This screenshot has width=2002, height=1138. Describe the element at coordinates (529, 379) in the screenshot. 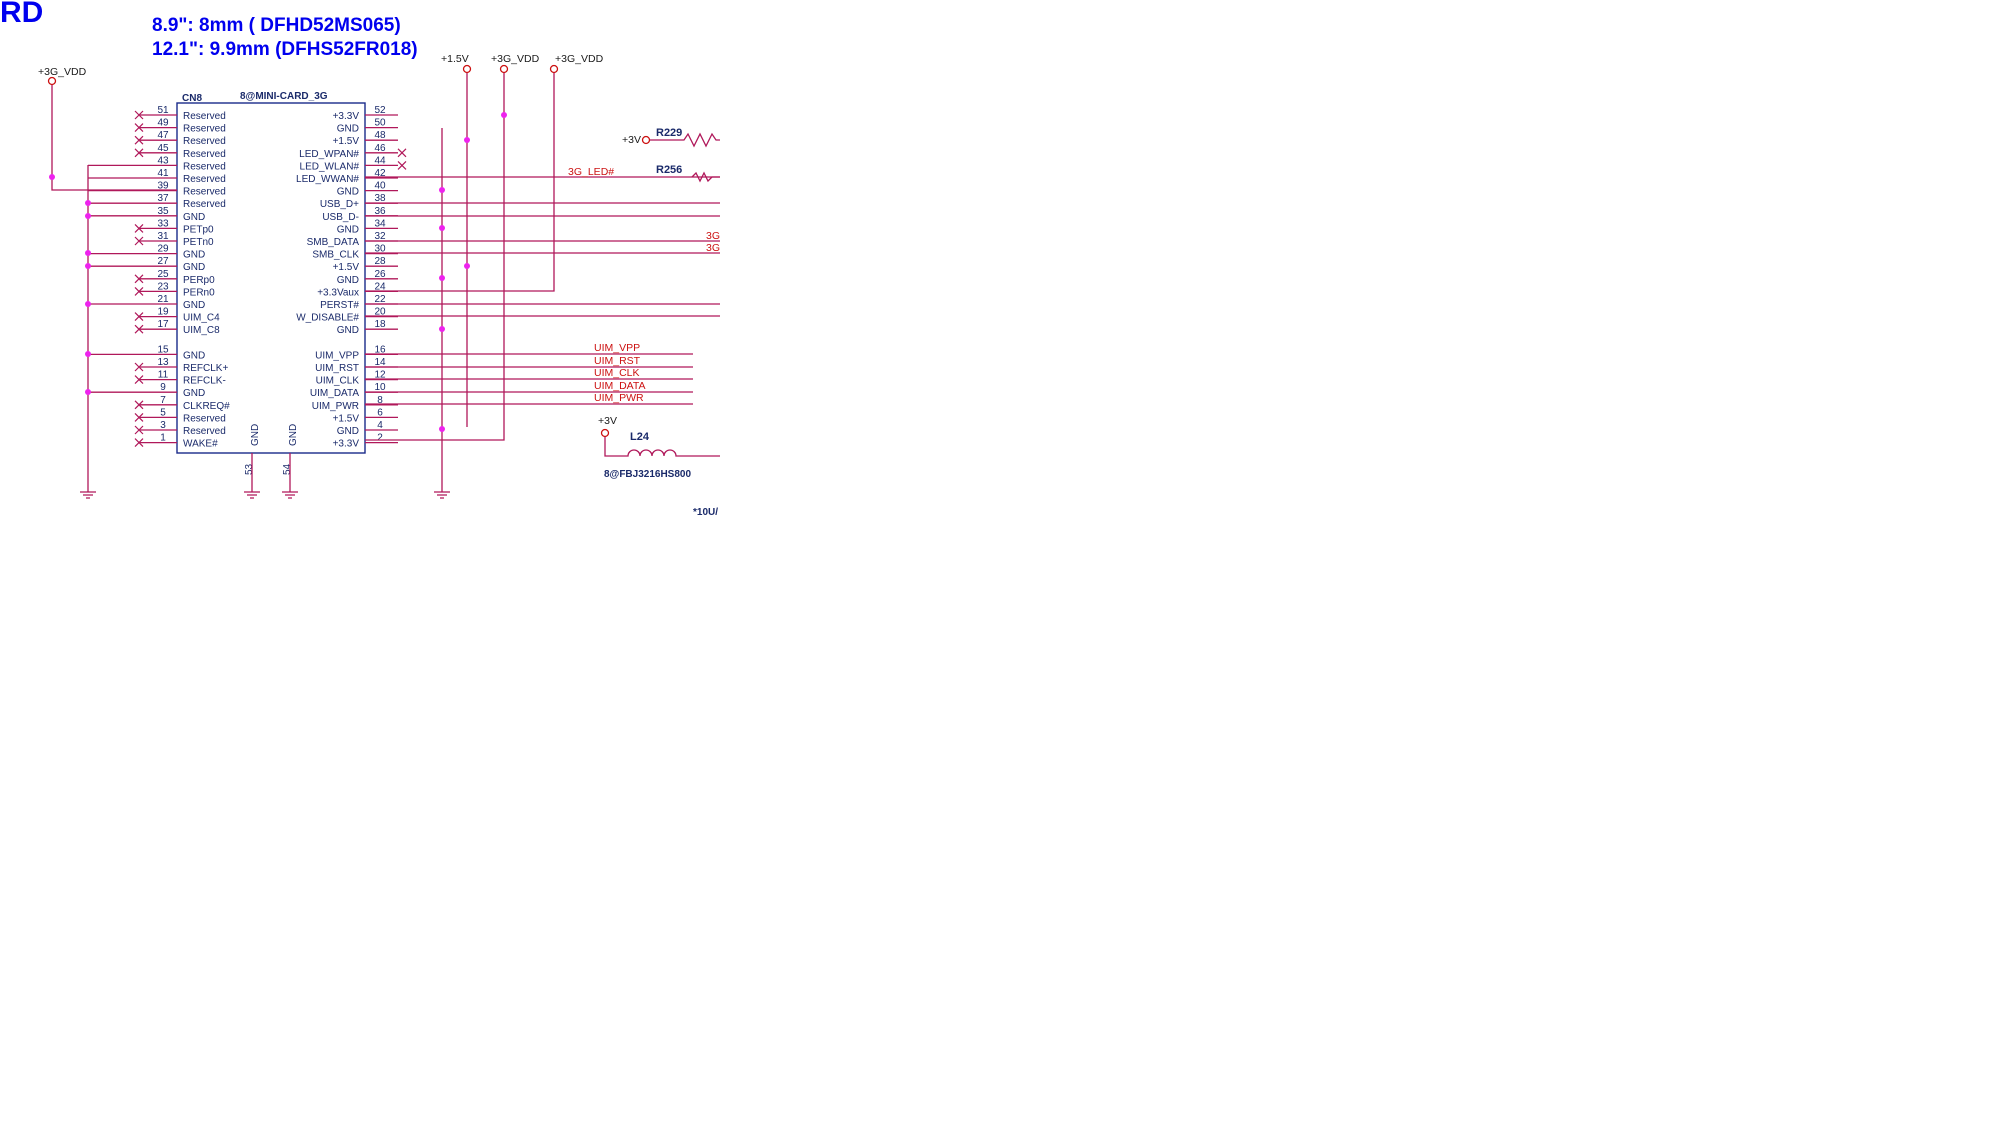

I see `wire-uim-nets` at that location.